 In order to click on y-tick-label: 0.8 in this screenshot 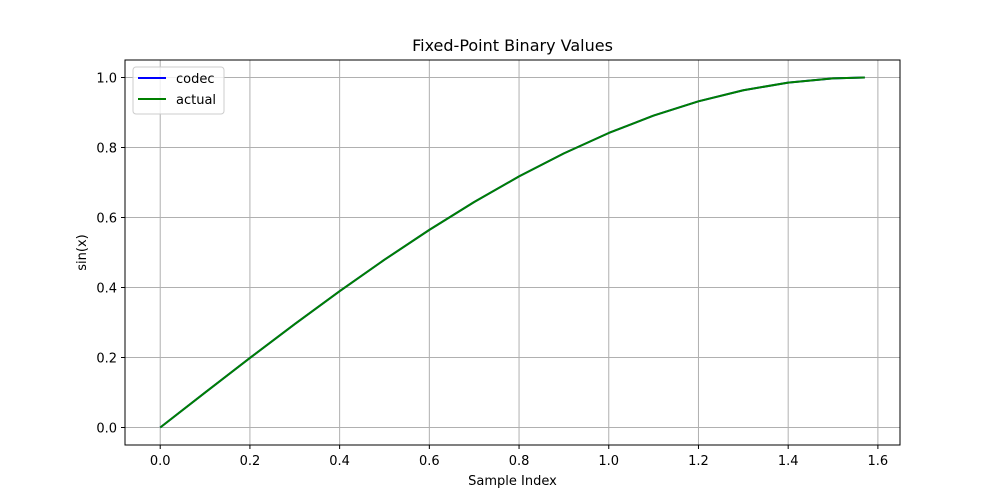, I will do `click(106, 149)`.